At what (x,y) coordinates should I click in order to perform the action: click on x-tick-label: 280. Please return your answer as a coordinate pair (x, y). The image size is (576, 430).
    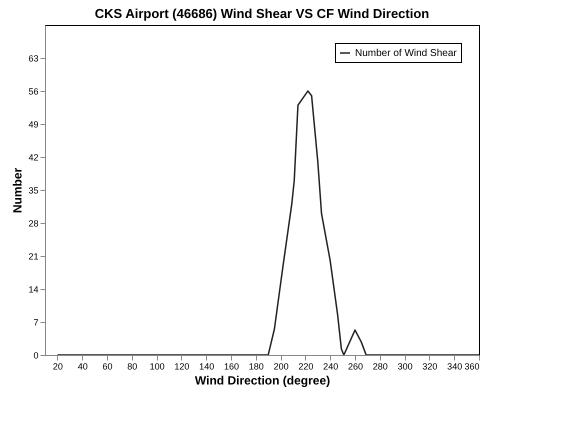
    Looking at the image, I should click on (380, 367).